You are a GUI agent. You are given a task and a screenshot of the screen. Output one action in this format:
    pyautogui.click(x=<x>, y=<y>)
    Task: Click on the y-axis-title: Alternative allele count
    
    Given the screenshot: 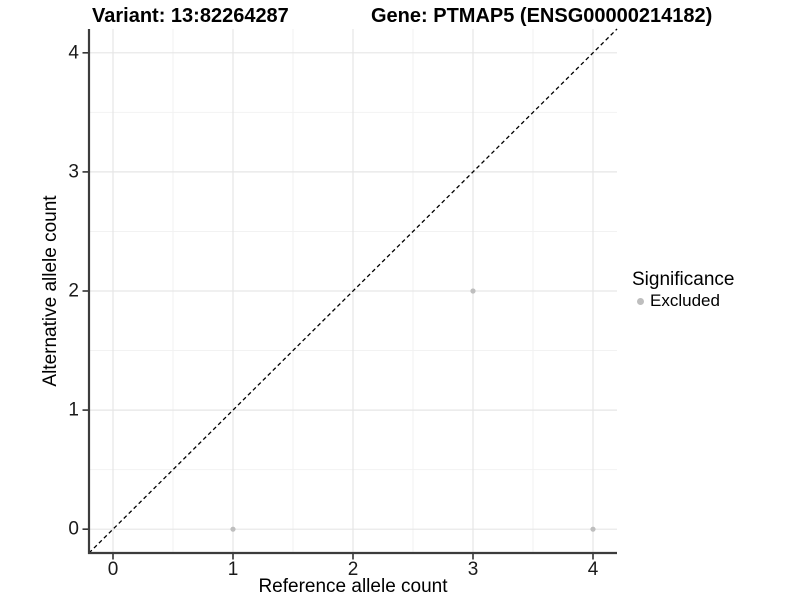 What is the action you would take?
    pyautogui.click(x=50, y=291)
    